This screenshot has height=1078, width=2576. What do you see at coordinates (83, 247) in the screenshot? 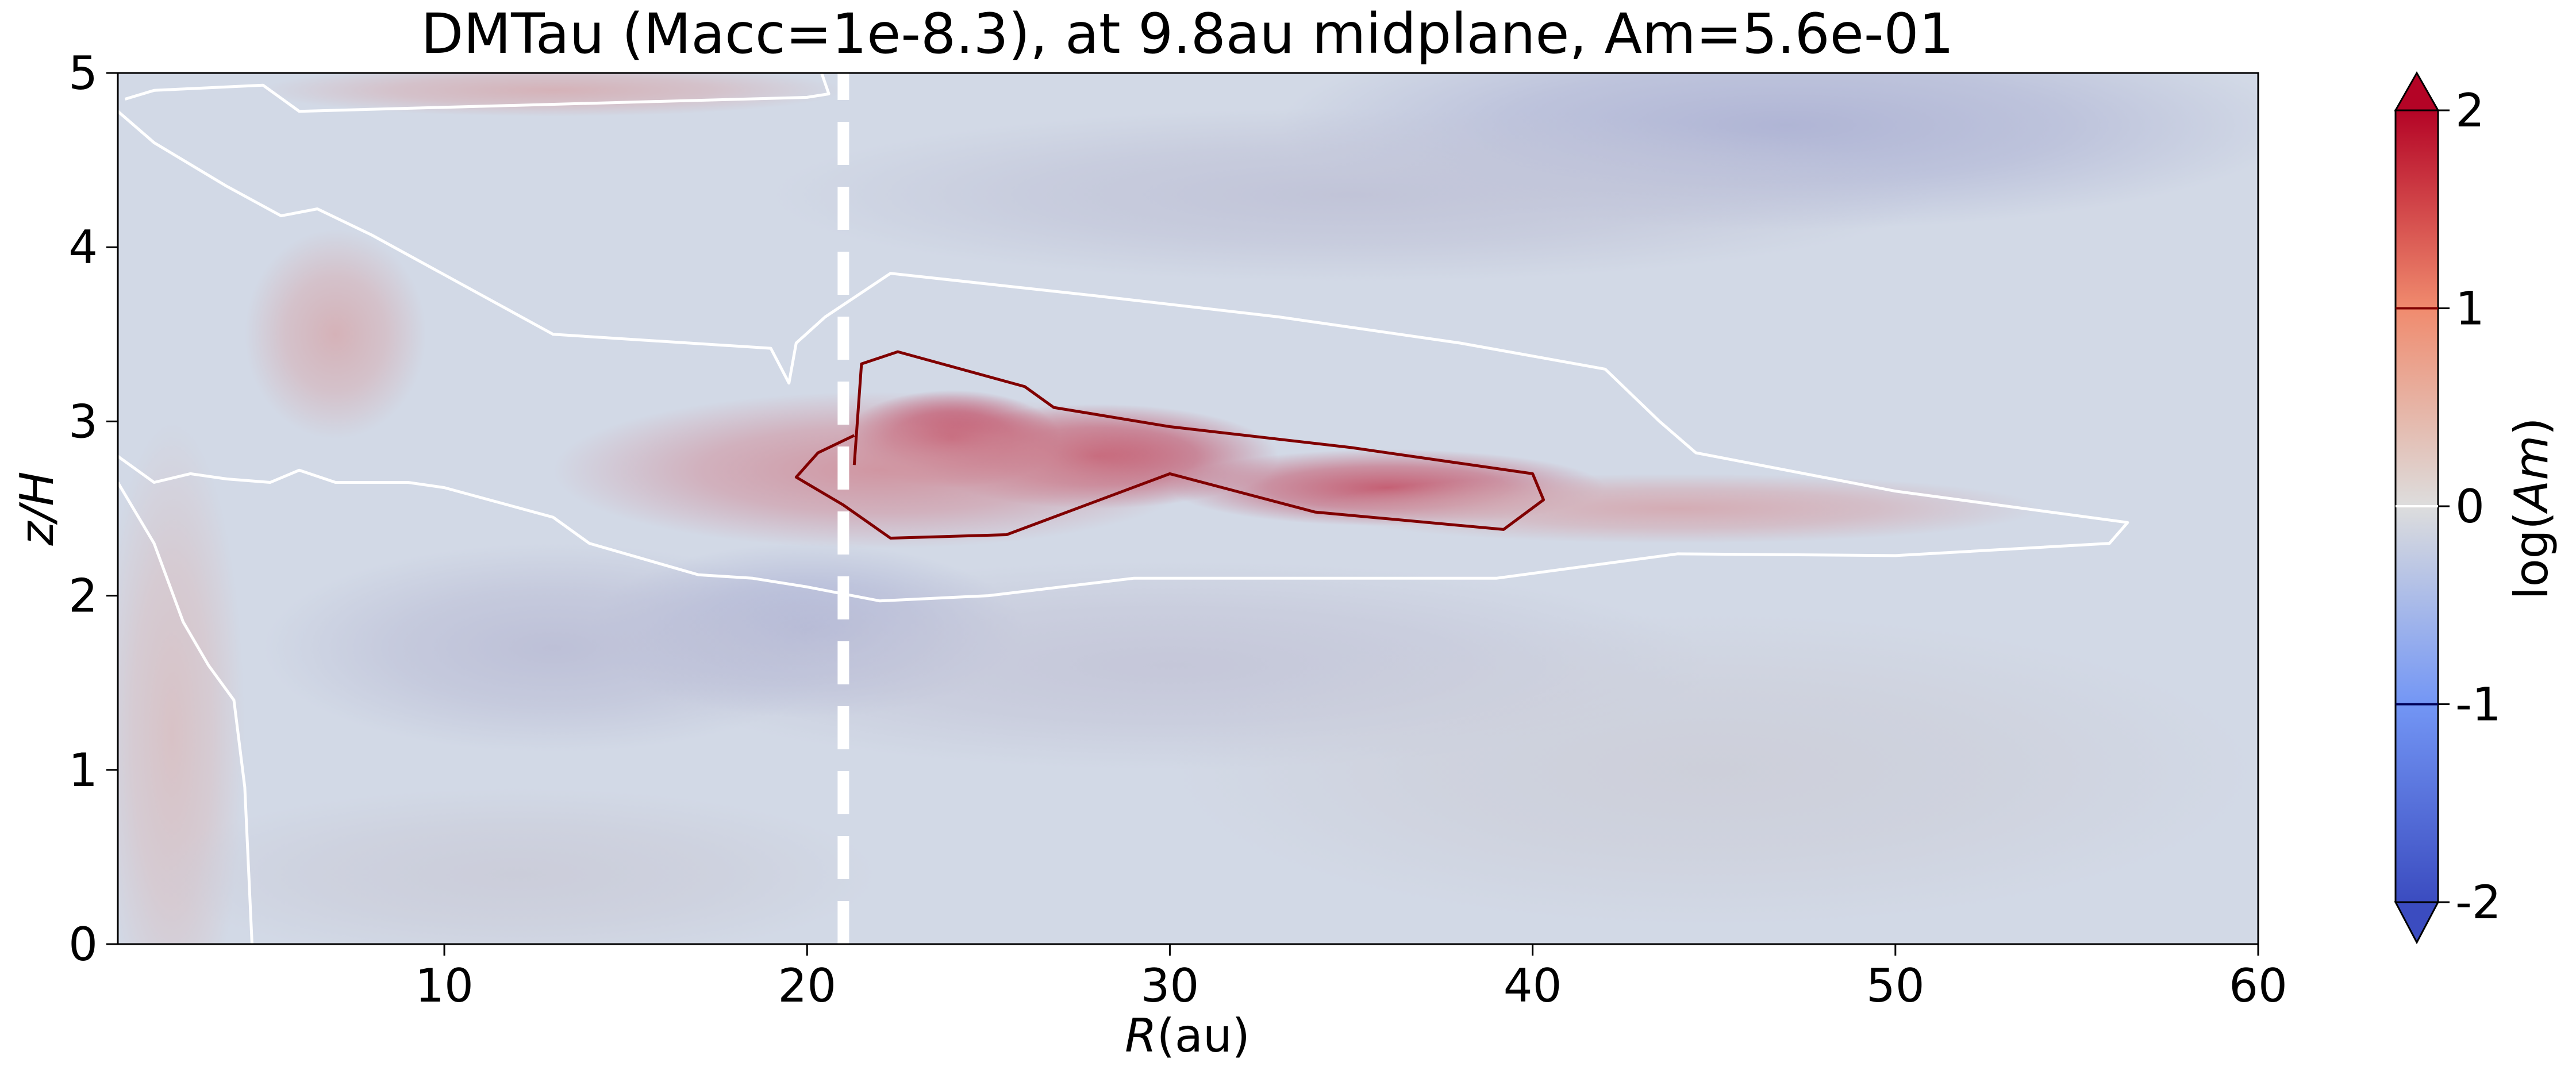
I see `y-tick-label: 4` at bounding box center [83, 247].